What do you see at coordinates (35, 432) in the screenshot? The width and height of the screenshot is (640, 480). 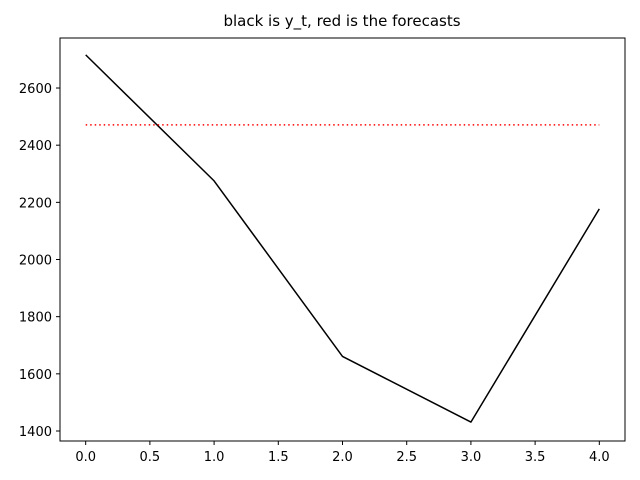 I see `y-tick-label: 1400` at bounding box center [35, 432].